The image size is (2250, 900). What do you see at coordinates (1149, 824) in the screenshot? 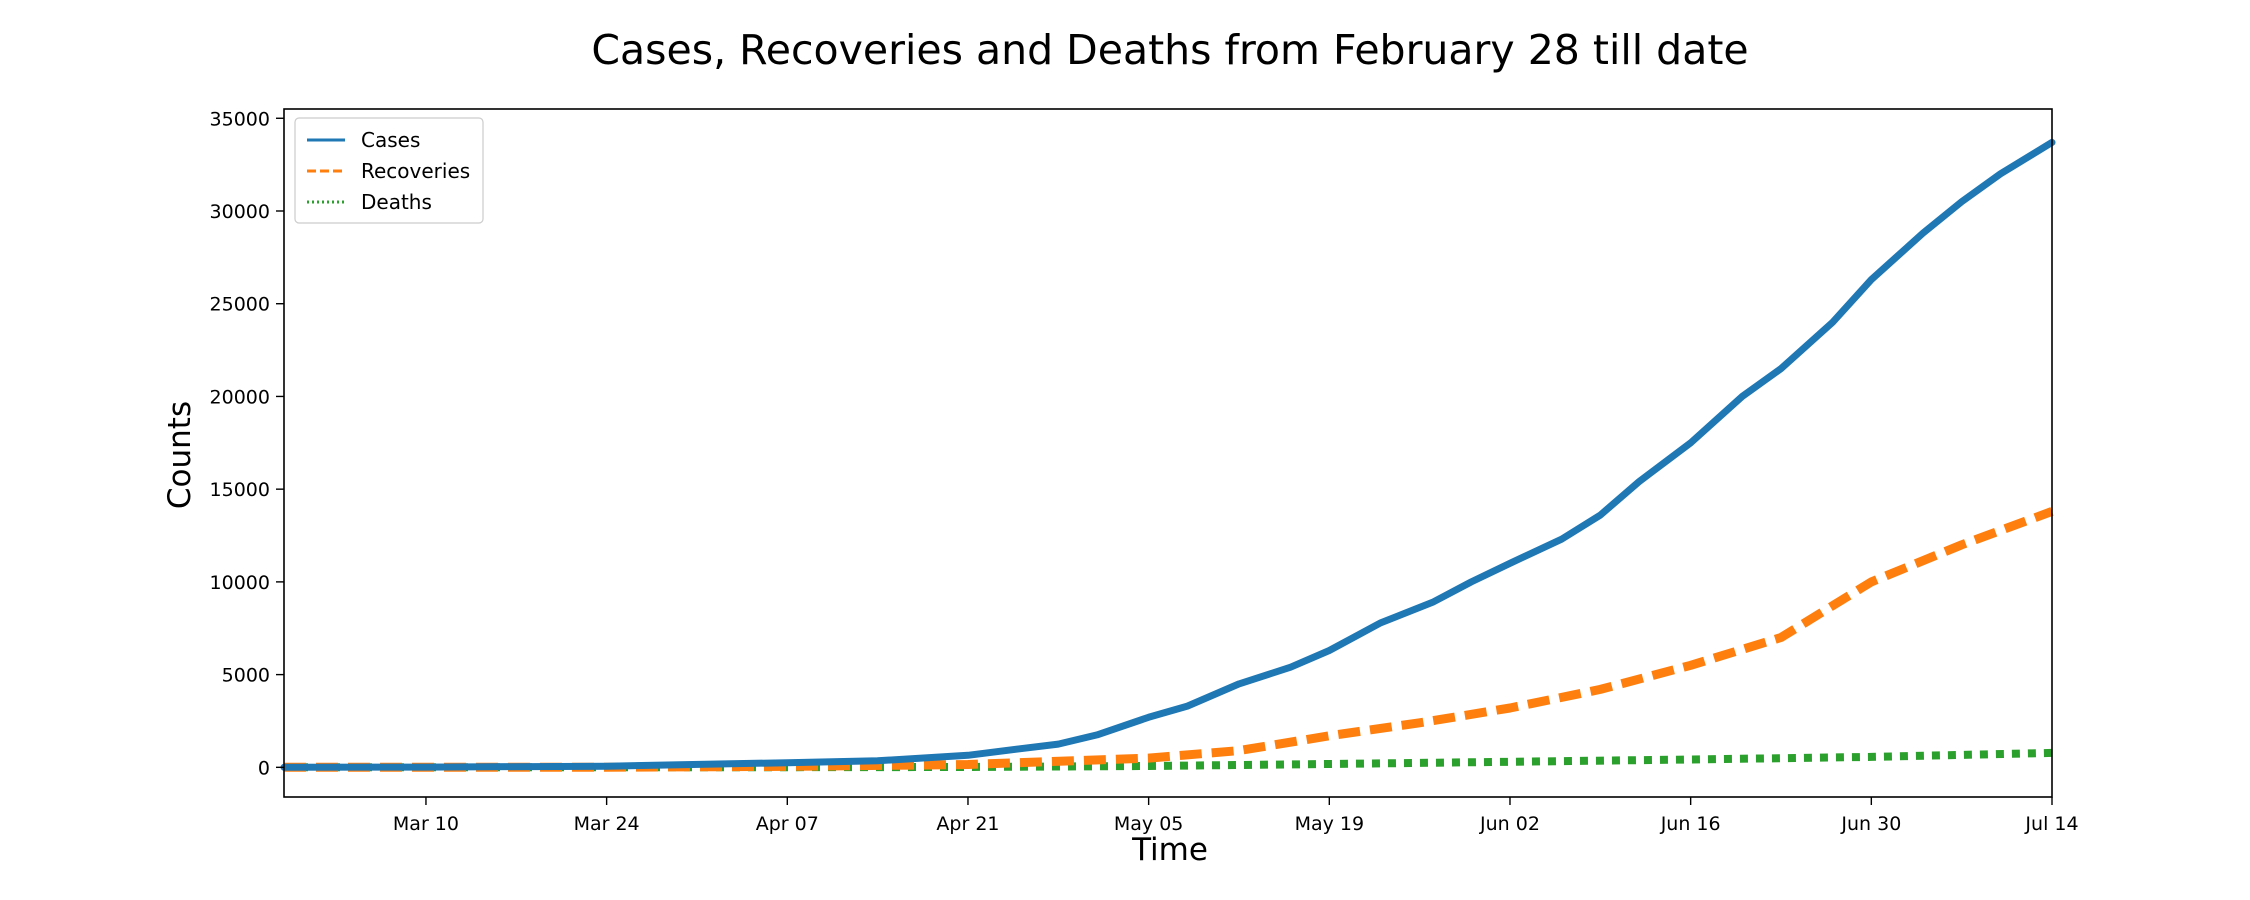
I see `x-tick-label: May 05` at bounding box center [1149, 824].